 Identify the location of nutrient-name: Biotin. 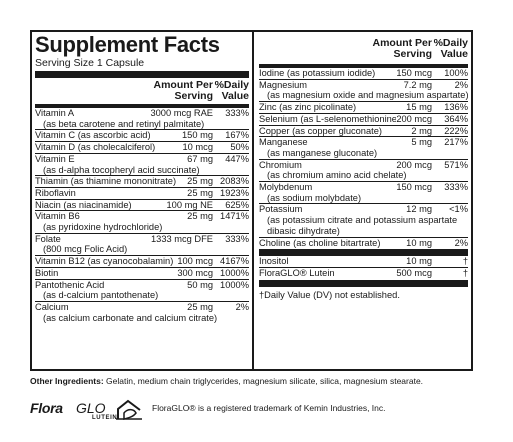
(47, 272).